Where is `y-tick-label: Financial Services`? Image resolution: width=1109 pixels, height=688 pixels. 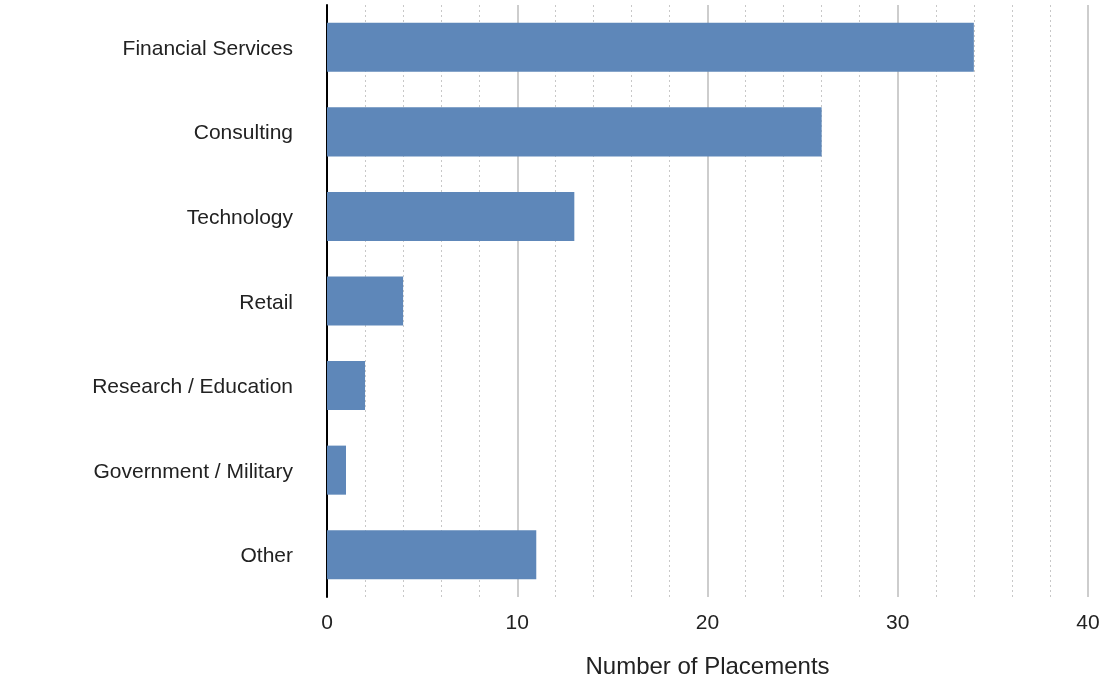
y-tick-label: Financial Services is located at coordinates (207, 47).